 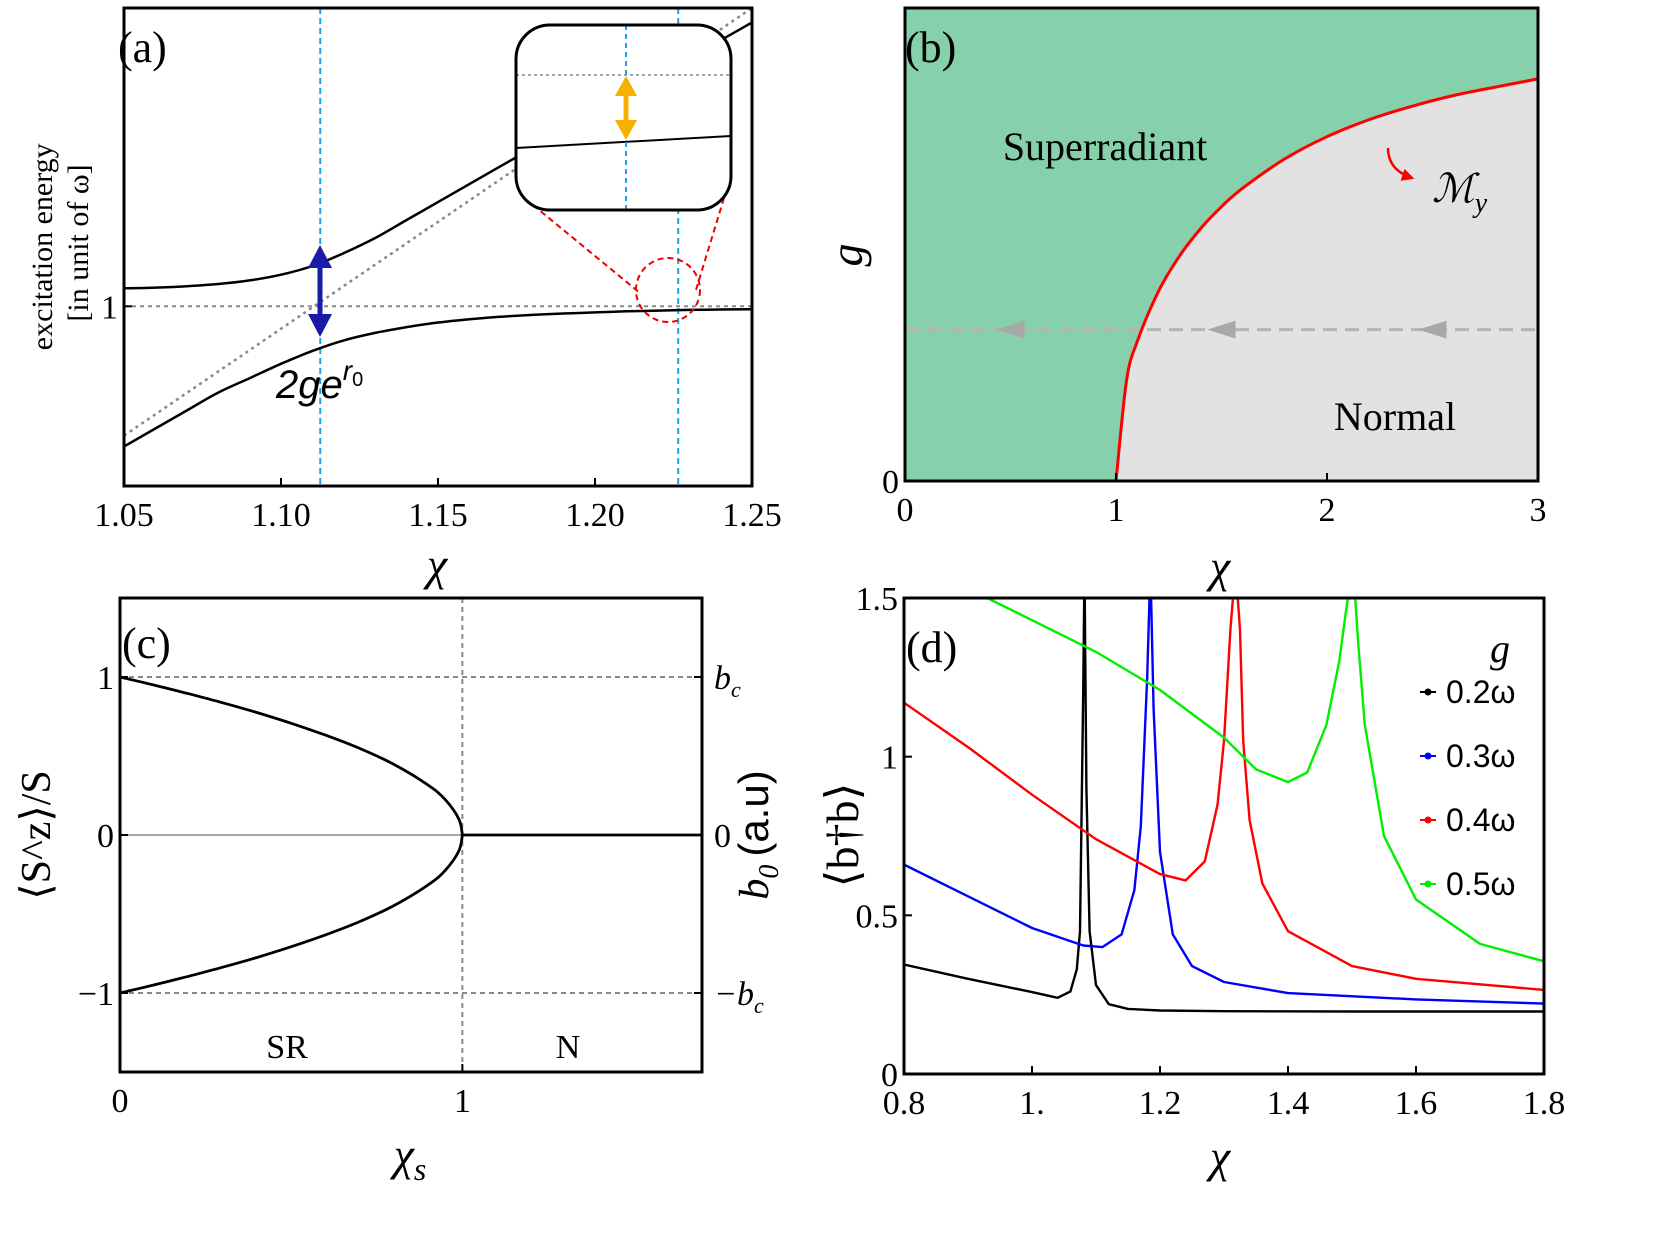 I want to click on panel-a-ticks: 1.05 1.10 1.15 1.20 1.25 1, so click(x=438, y=411).